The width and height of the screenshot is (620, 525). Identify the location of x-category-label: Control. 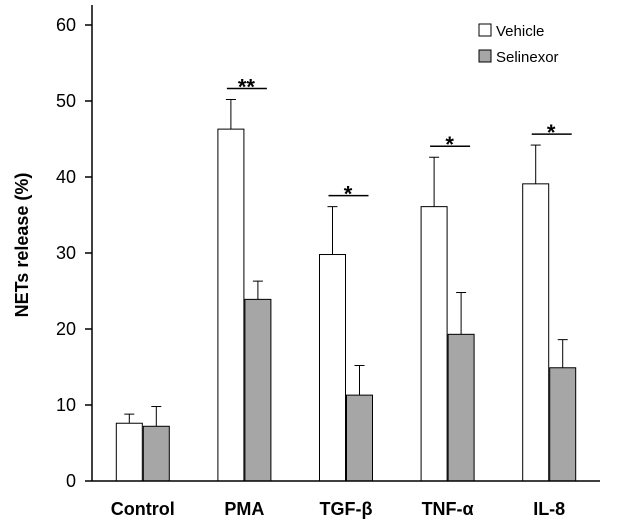
(143, 509).